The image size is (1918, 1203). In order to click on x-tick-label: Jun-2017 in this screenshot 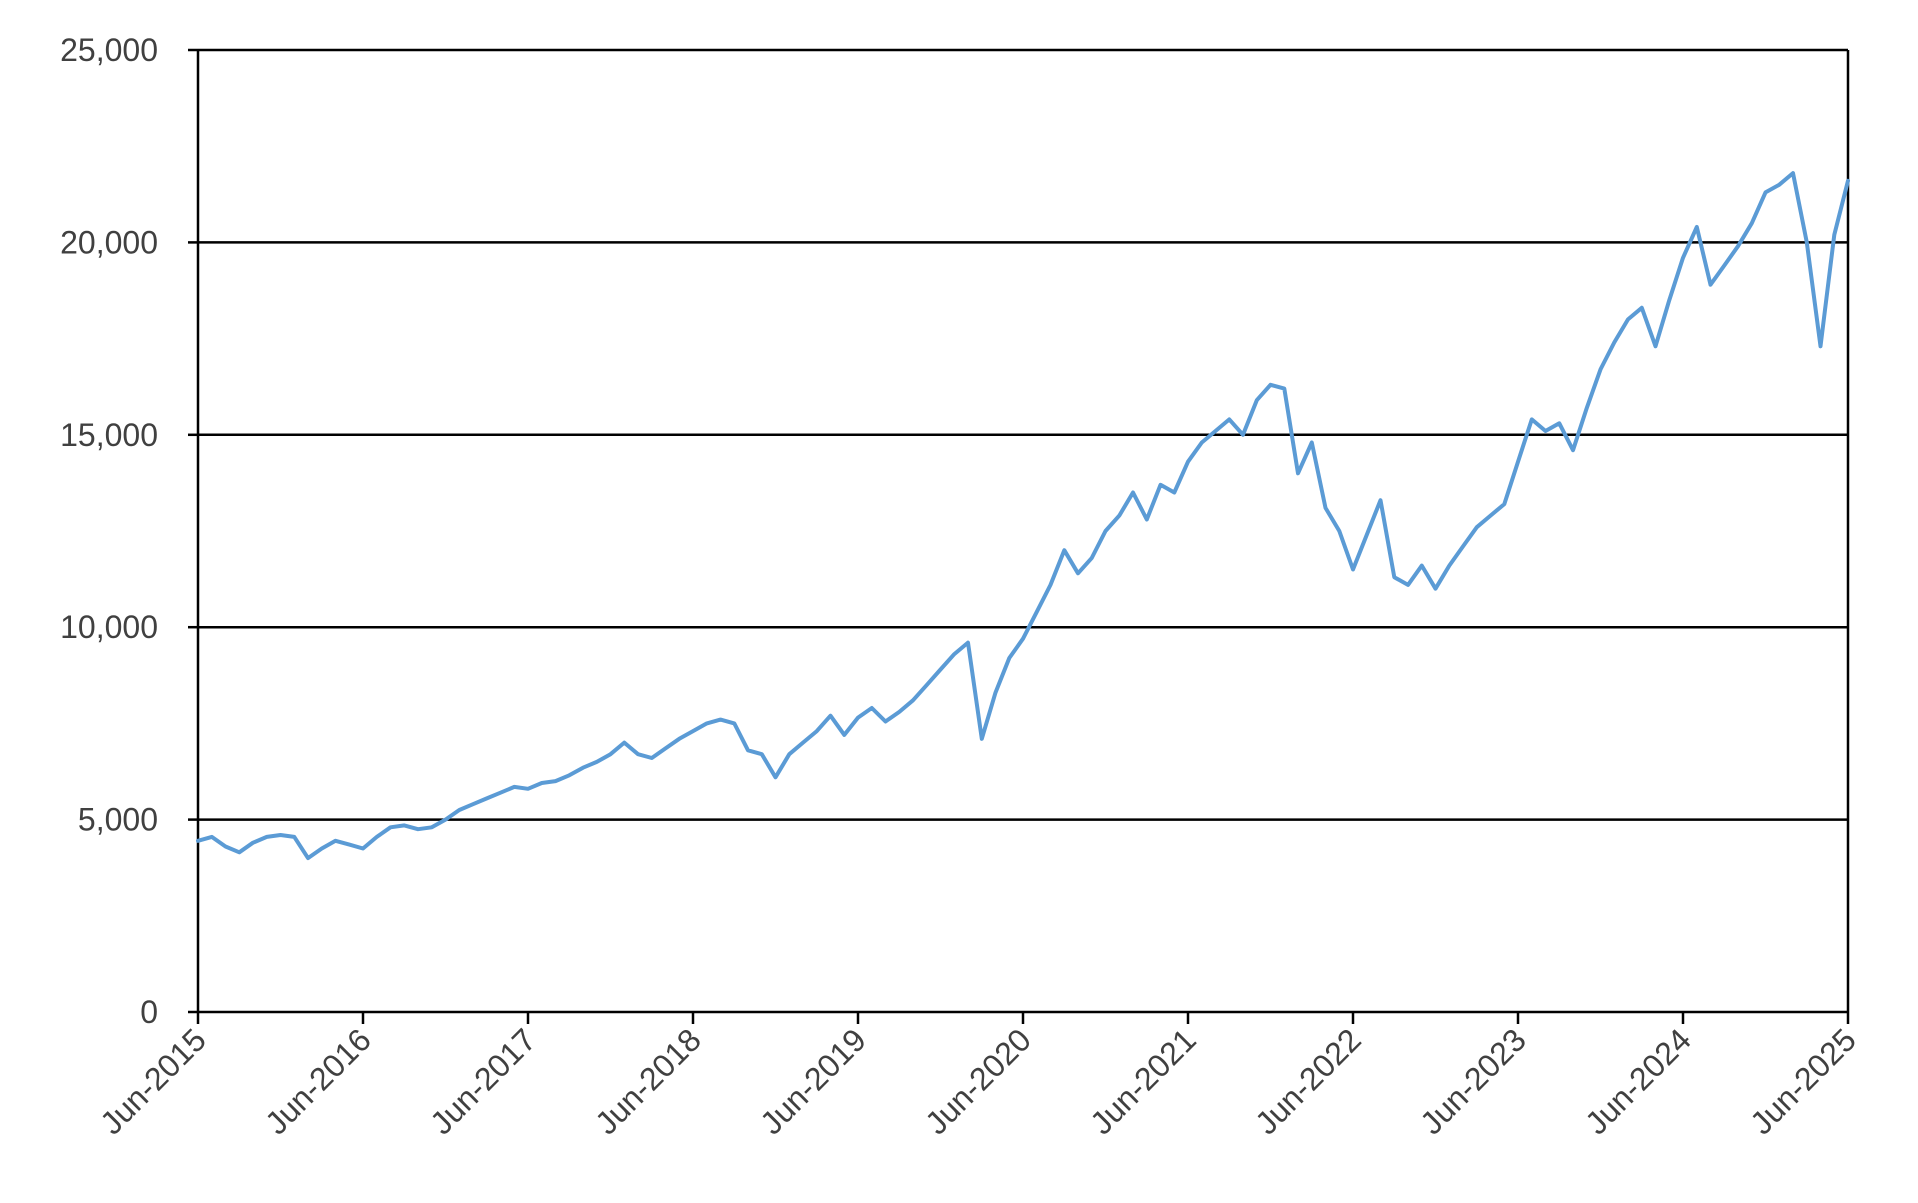, I will do `click(483, 1081)`.